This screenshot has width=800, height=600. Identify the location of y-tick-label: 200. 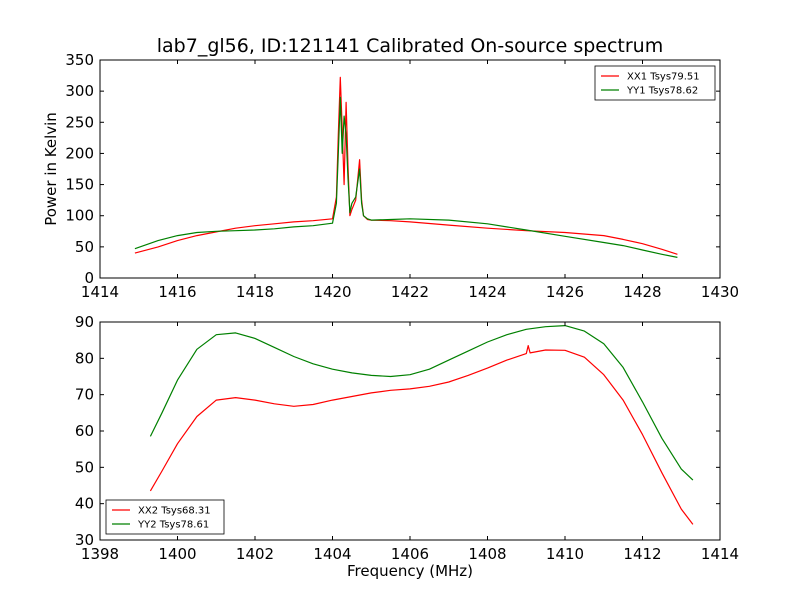
(79, 153).